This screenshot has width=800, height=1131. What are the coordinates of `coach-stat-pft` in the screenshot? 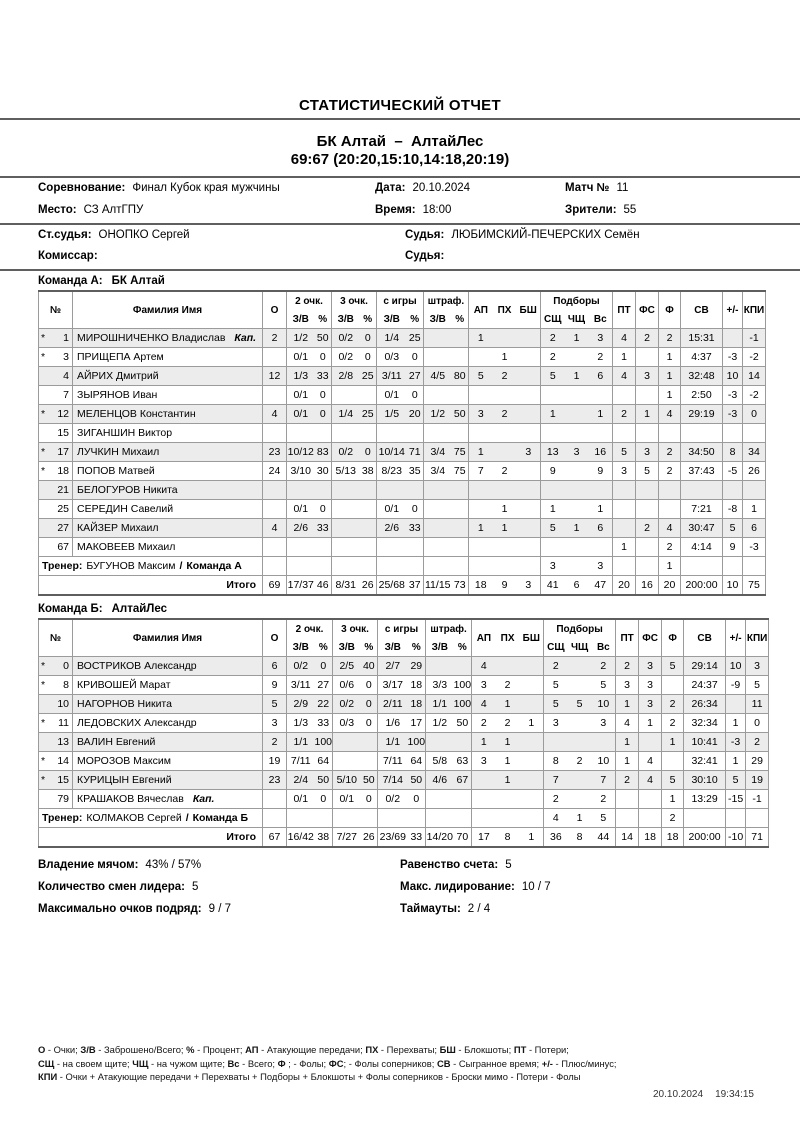 It's located at (460, 566).